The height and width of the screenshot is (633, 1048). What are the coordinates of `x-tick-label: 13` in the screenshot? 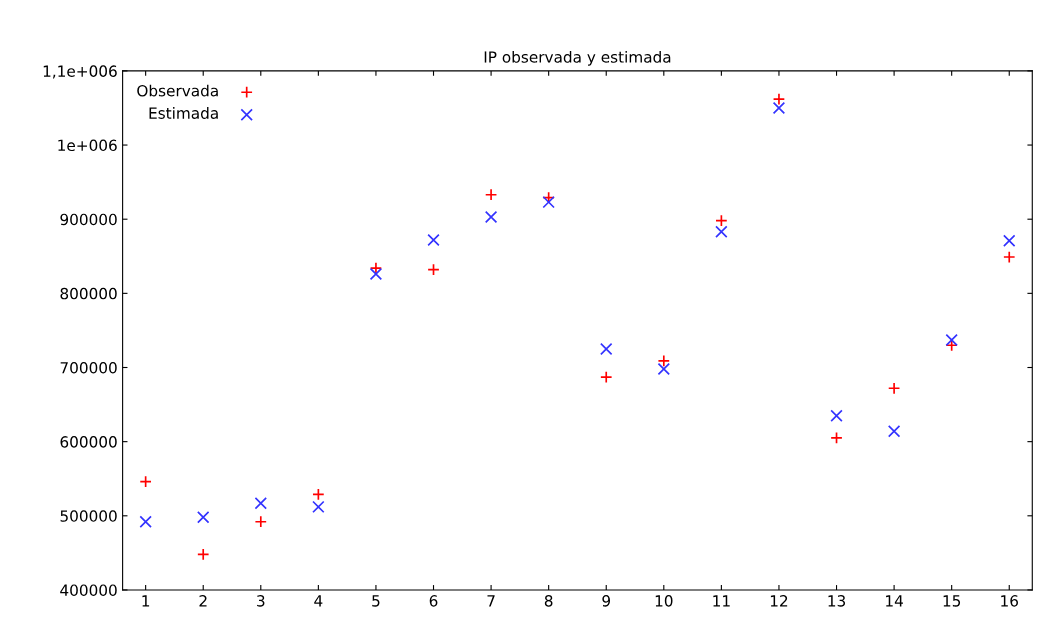 It's located at (837, 601).